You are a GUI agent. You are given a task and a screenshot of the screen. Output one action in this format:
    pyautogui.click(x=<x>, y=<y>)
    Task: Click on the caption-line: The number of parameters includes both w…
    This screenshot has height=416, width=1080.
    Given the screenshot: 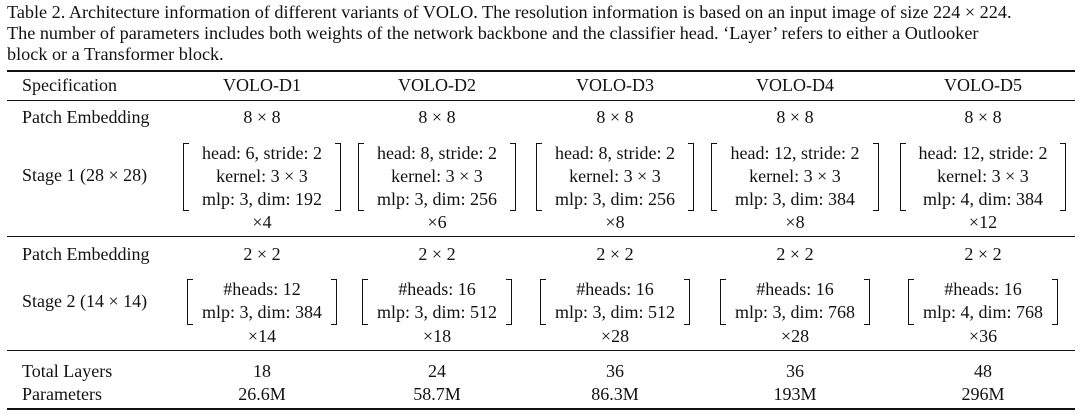 What is the action you would take?
    pyautogui.click(x=493, y=33)
    